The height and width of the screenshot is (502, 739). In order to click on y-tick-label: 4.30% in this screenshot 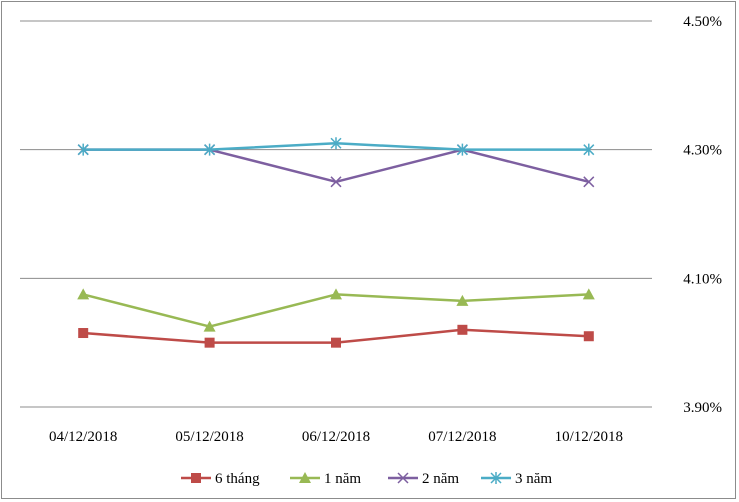, I will do `click(702, 151)`.